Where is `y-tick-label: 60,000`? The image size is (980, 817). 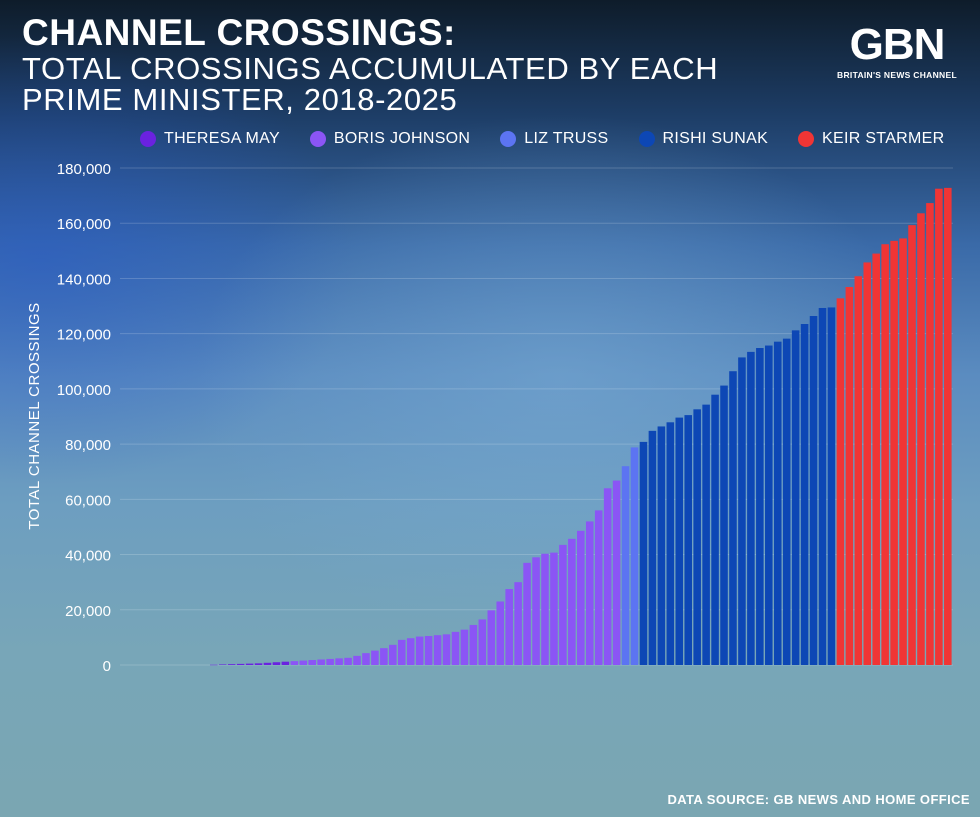
y-tick-label: 60,000 is located at coordinates (88, 500).